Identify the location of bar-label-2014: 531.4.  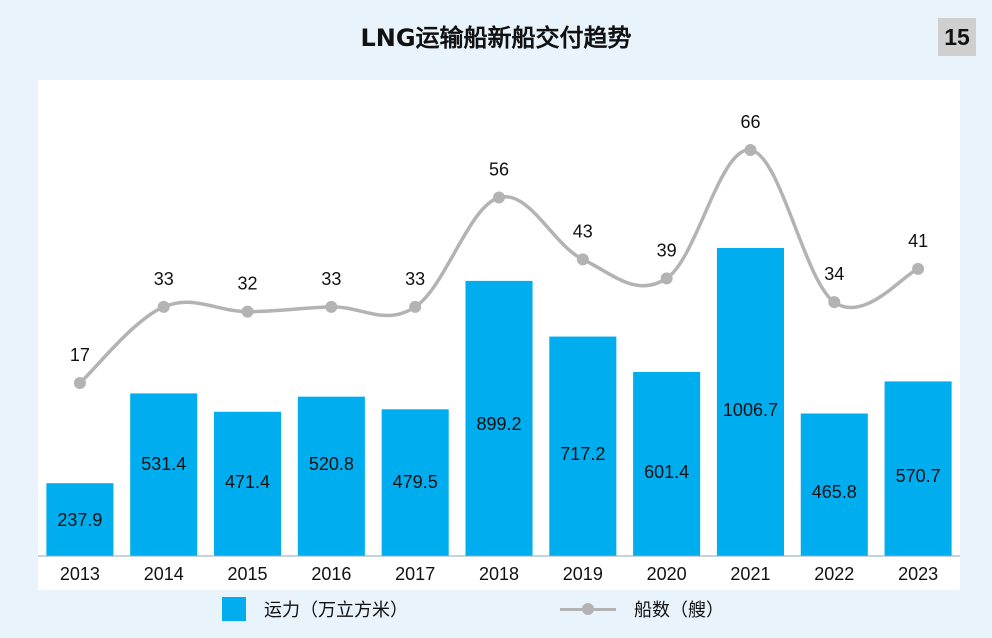
(163, 464).